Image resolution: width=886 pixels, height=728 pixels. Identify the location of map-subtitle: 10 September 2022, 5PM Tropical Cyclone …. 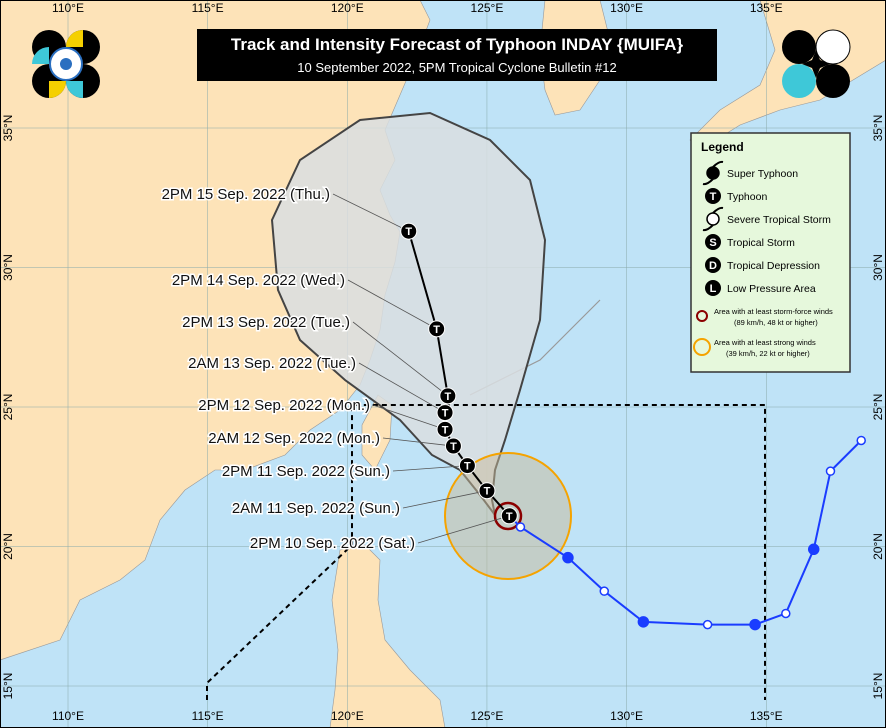
(456, 67).